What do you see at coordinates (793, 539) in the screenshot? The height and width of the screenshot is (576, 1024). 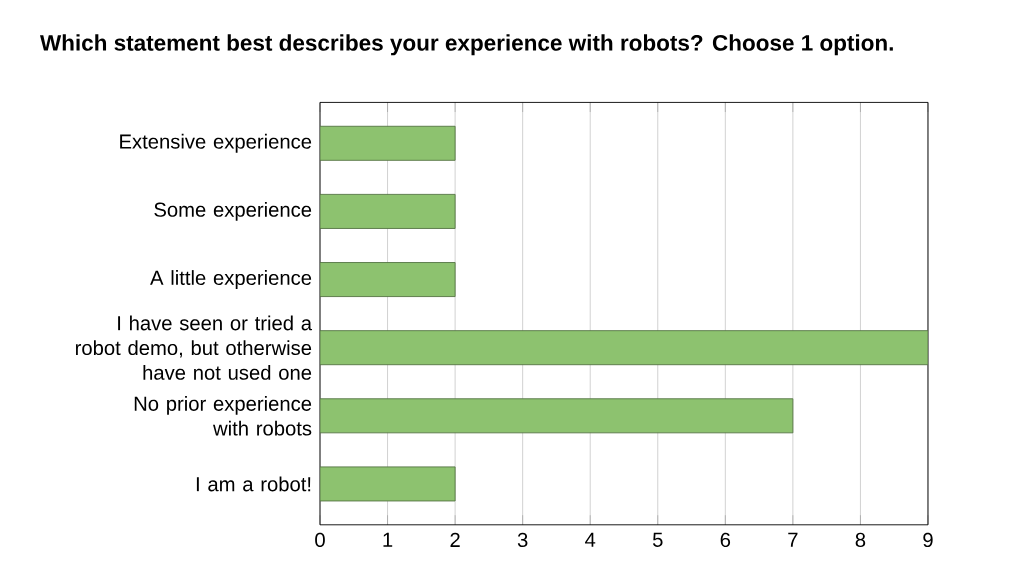 I see `x-tick-label: 7` at bounding box center [793, 539].